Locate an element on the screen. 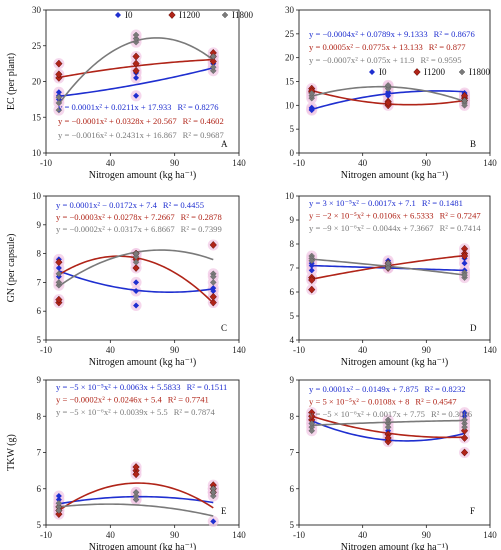 This screenshot has height=550, width=501. y-tick-label: 25 is located at coordinates (290, 34).